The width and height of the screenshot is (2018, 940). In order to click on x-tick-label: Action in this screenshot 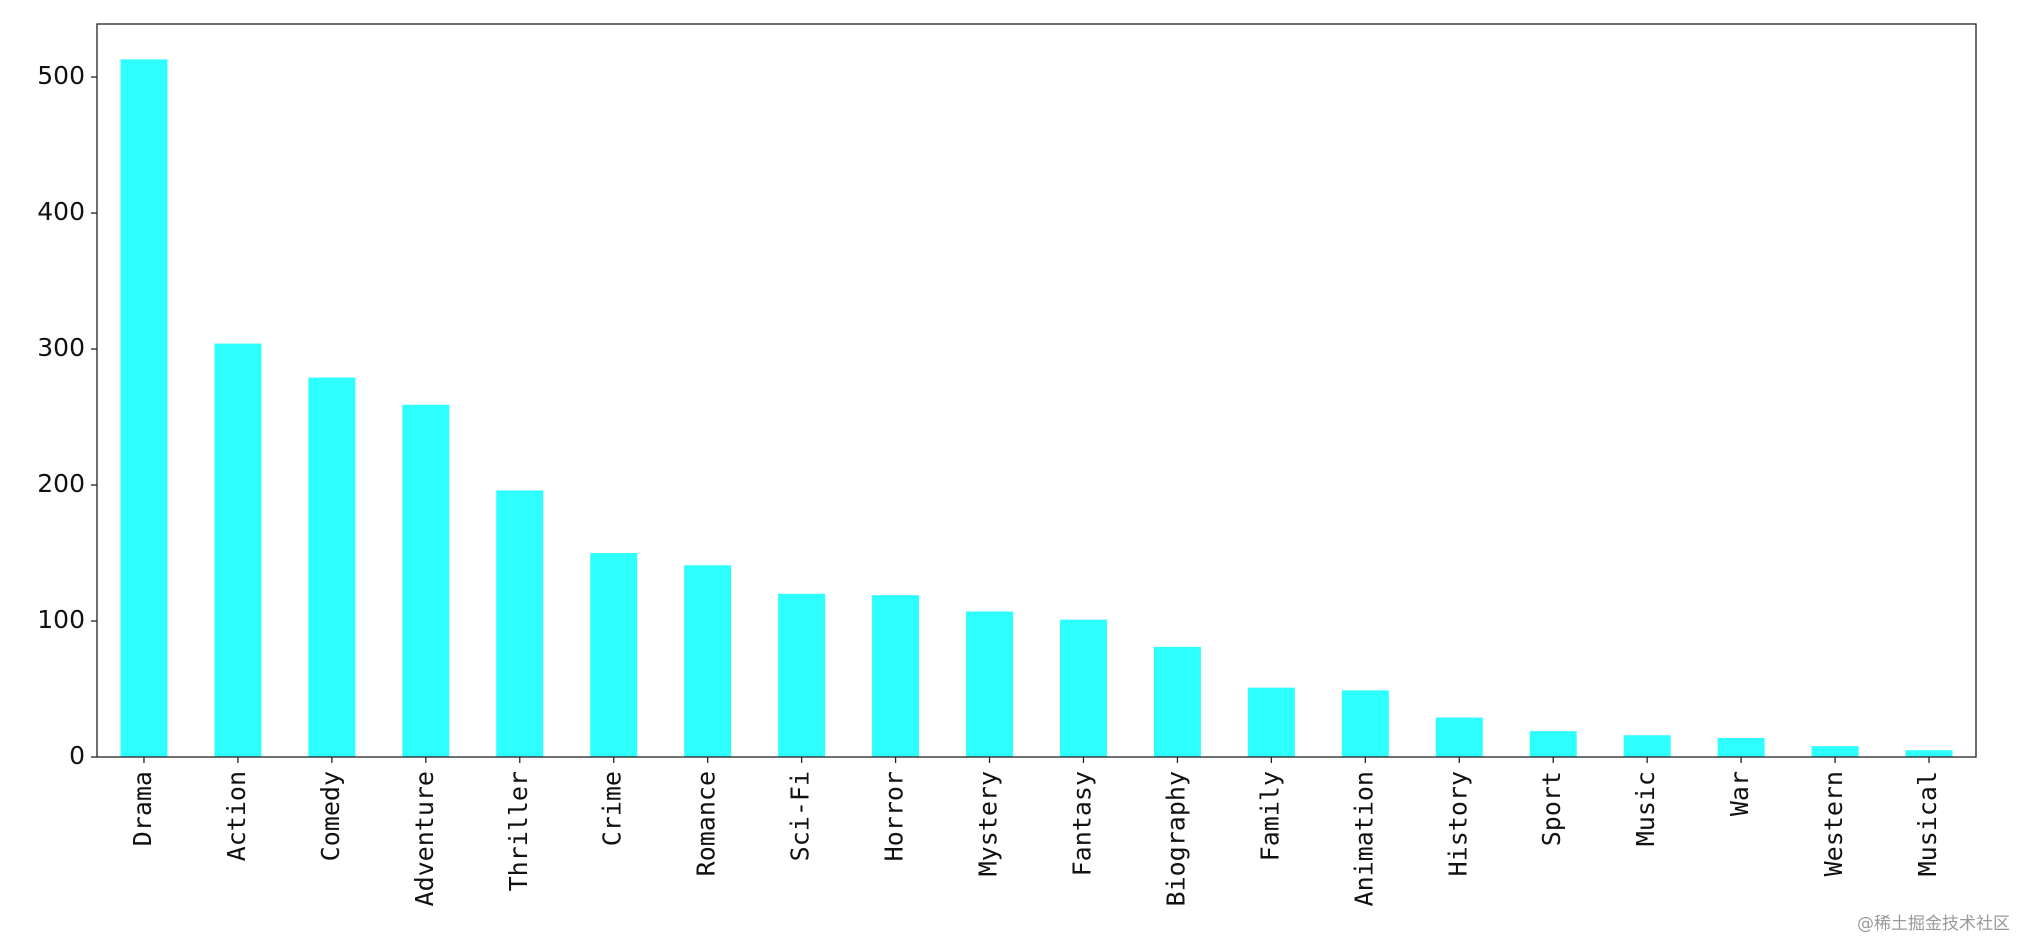, I will do `click(236, 816)`.